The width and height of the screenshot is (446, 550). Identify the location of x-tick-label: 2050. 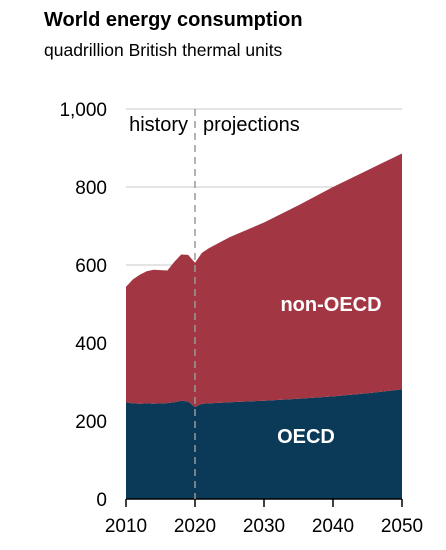
(402, 526).